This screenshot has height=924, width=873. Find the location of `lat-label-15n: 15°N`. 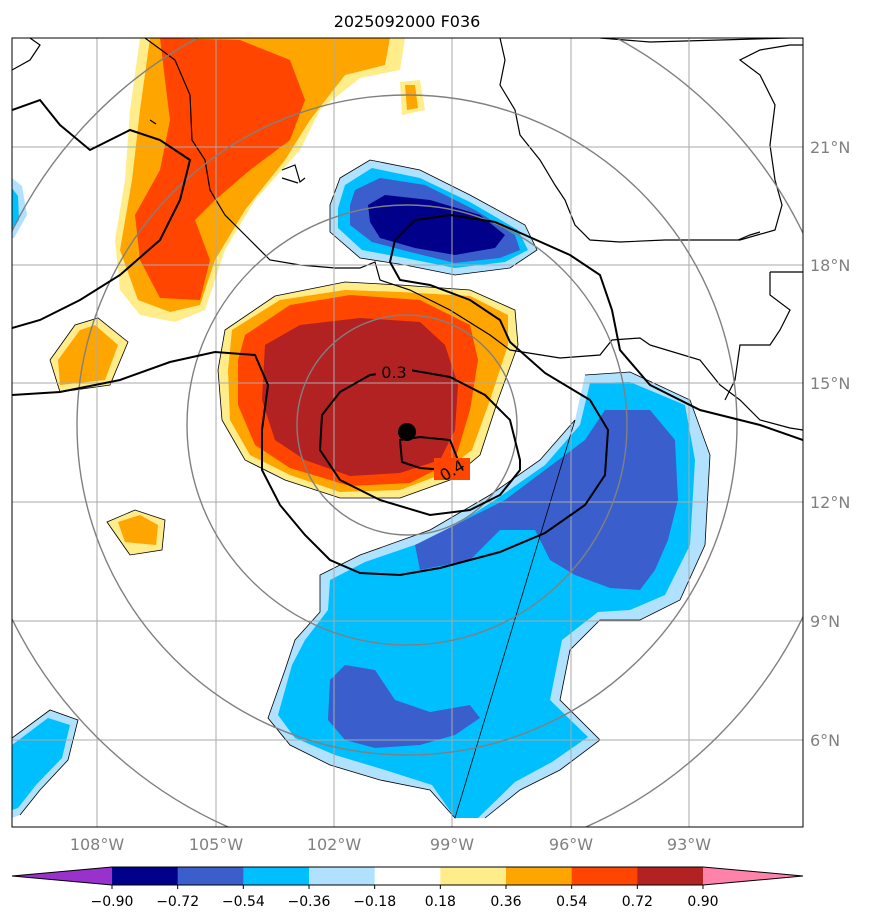

lat-label-15n: 15°N is located at coordinates (830, 383).